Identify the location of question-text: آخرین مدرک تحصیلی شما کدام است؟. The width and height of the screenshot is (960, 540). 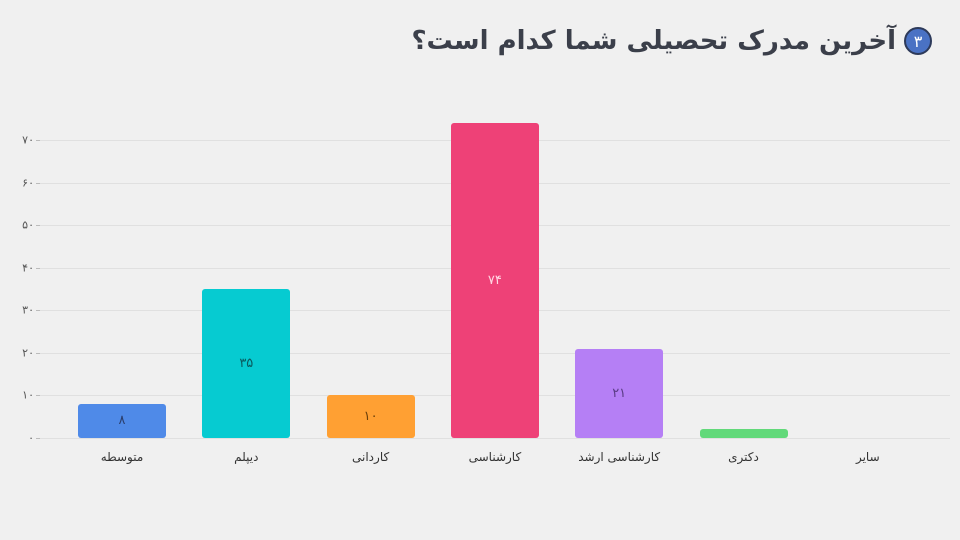
(653, 41).